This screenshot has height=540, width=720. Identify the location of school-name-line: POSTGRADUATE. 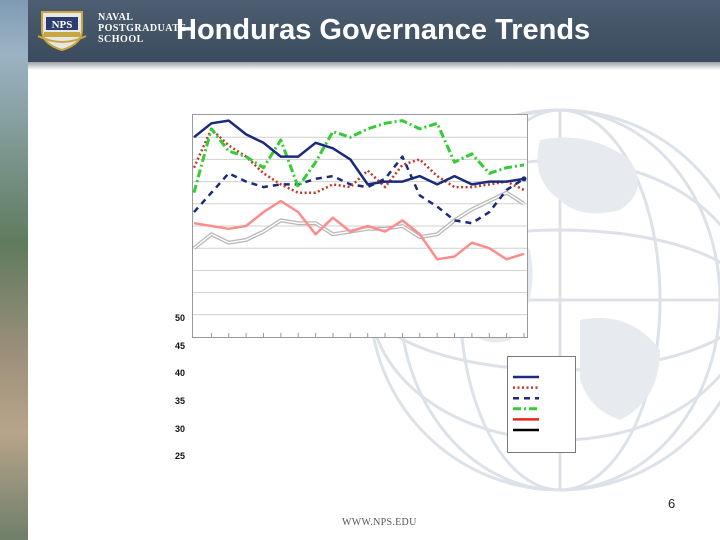
(142, 28).